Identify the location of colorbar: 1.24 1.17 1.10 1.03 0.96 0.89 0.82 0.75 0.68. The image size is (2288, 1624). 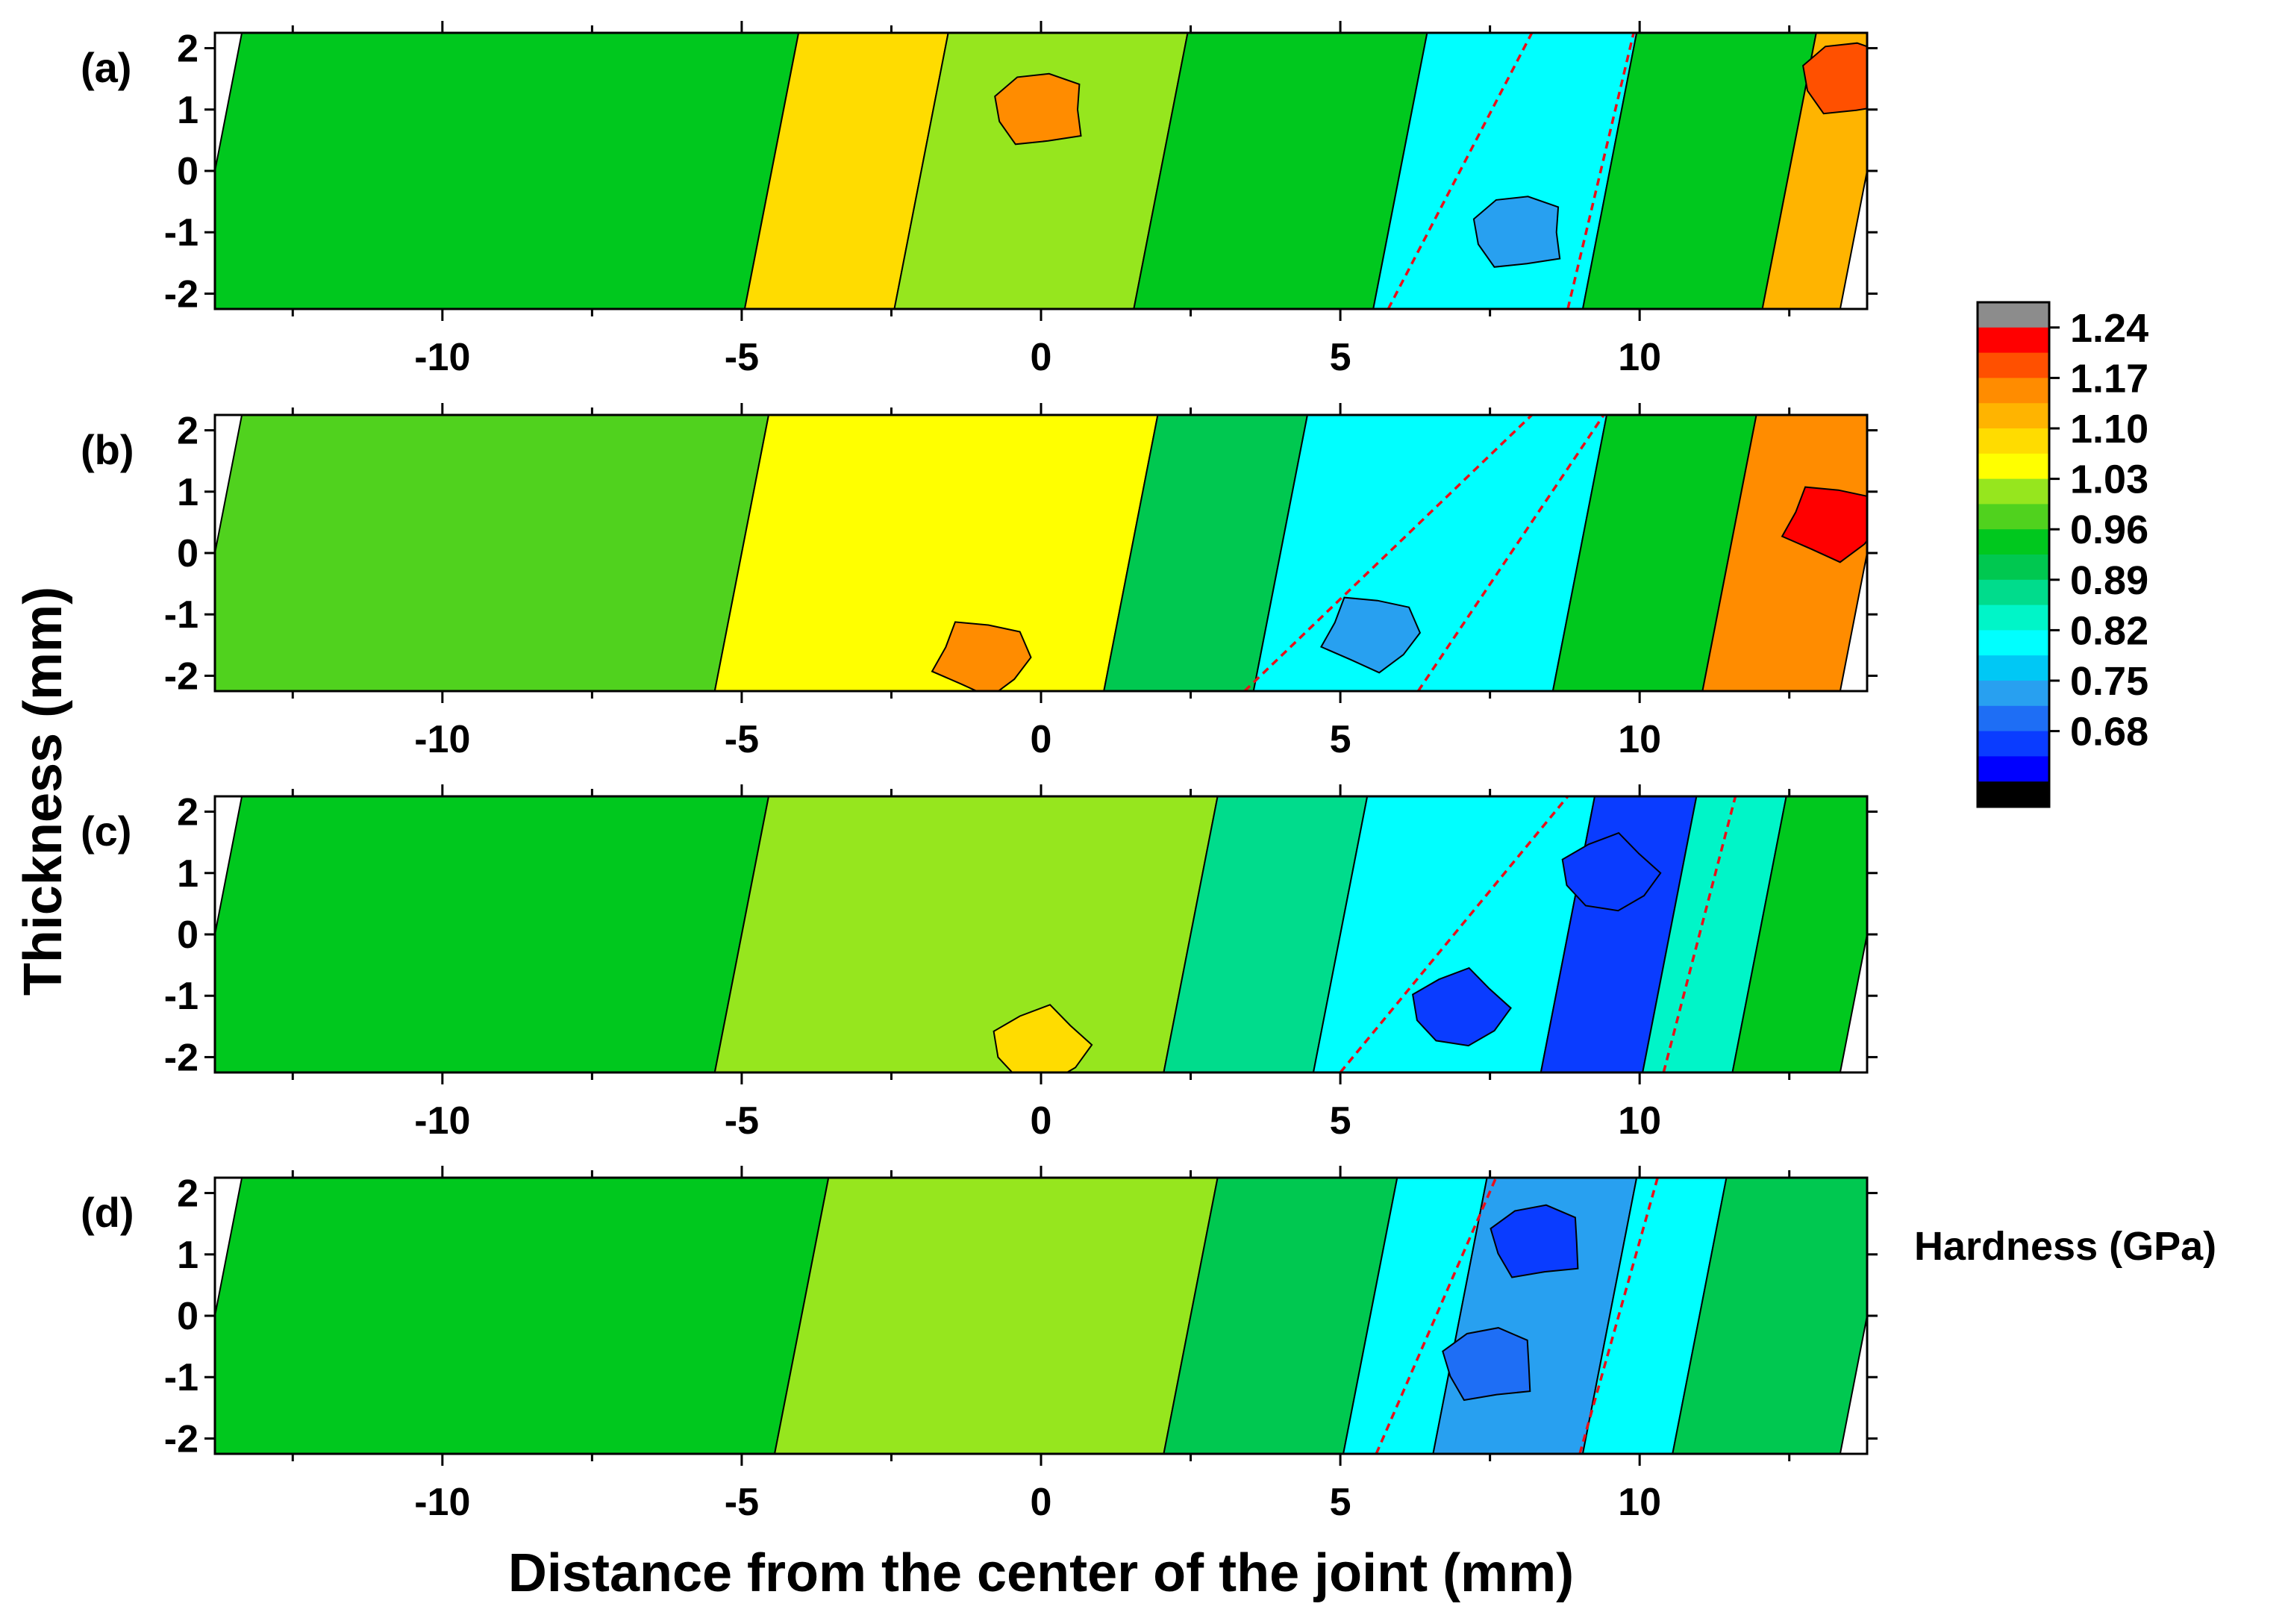
(2062, 554).